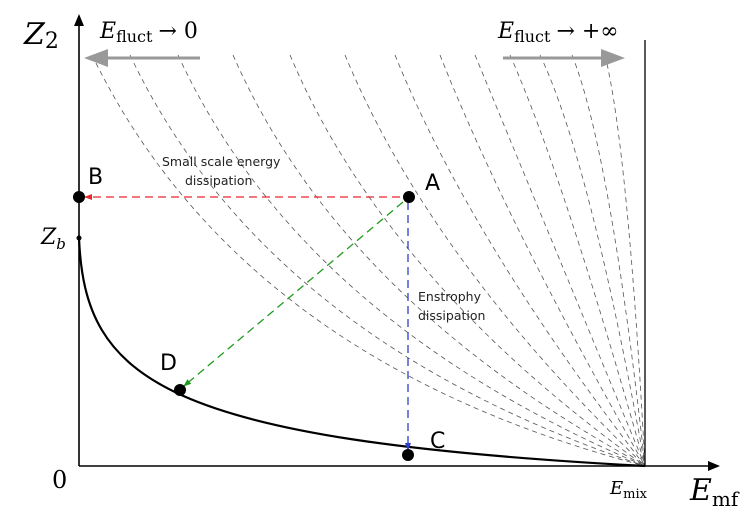  Describe the element at coordinates (437, 441) in the screenshot. I see `label-c: C` at that location.